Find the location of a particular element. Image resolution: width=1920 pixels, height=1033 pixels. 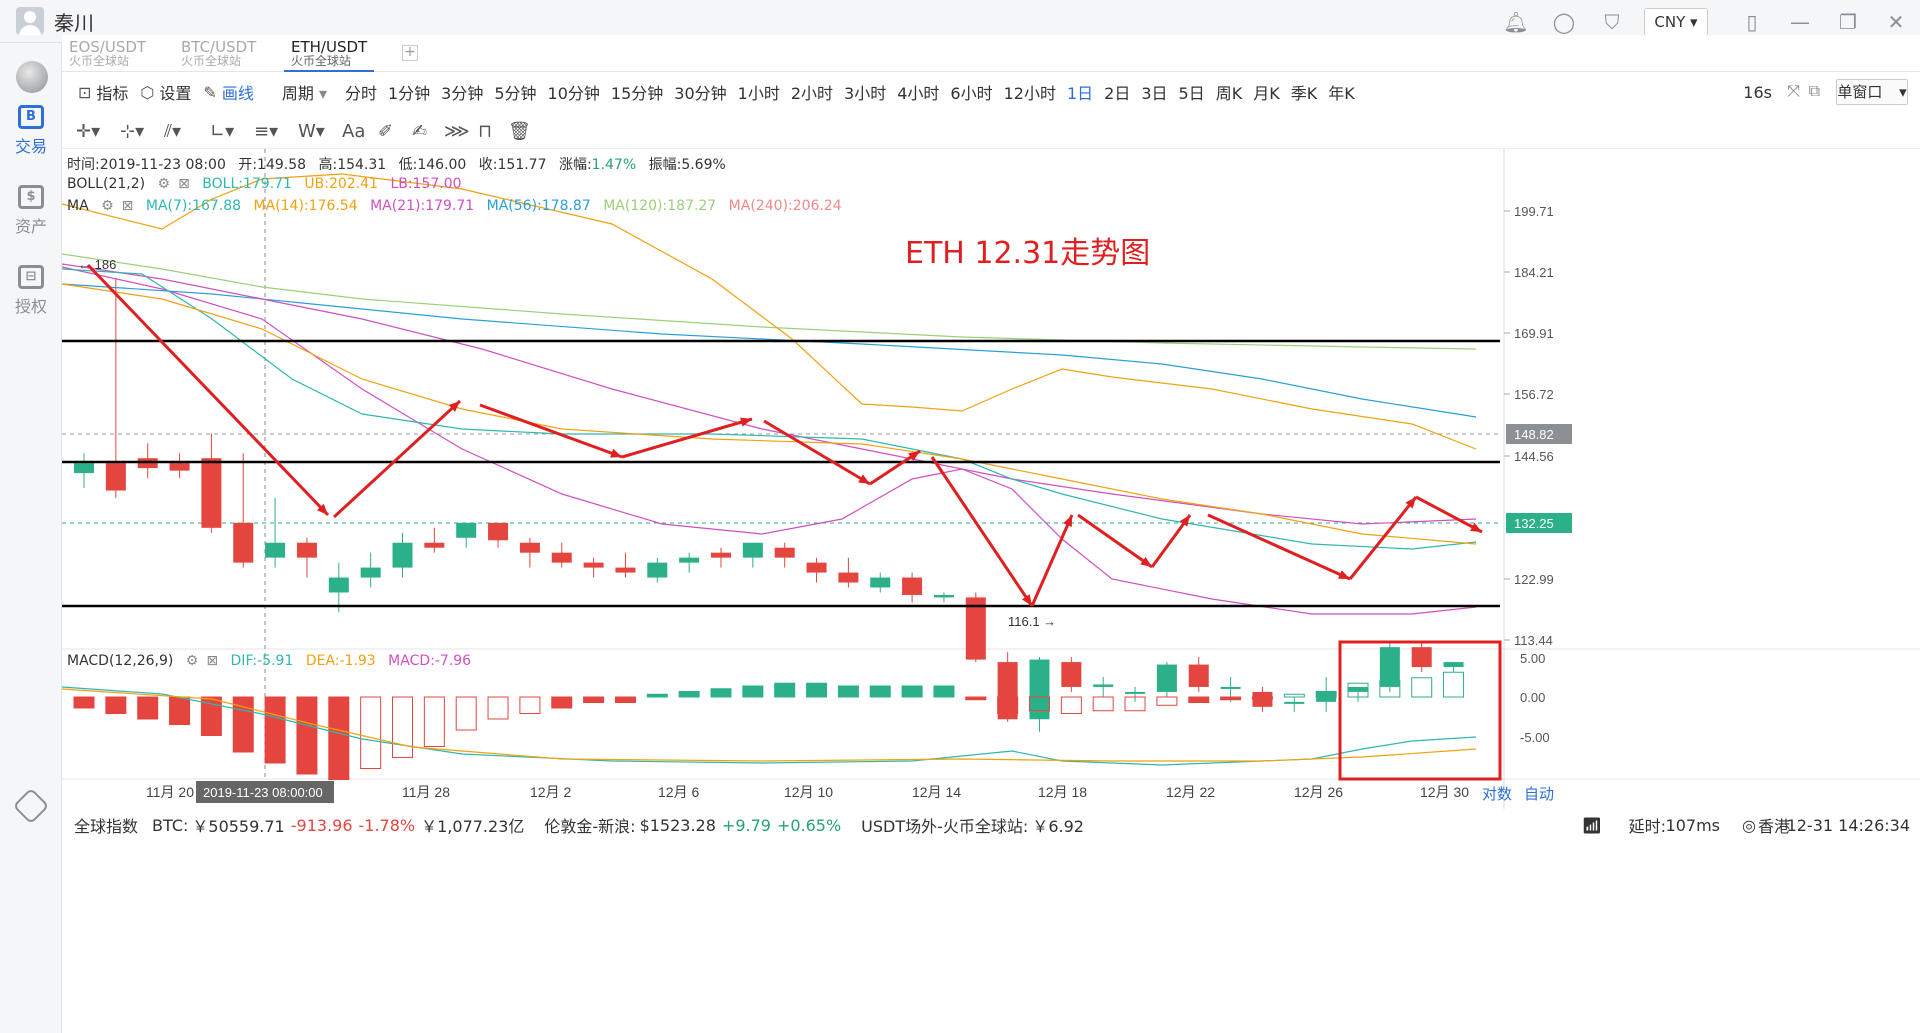

currency-select: CNY ▾ is located at coordinates (1676, 21).